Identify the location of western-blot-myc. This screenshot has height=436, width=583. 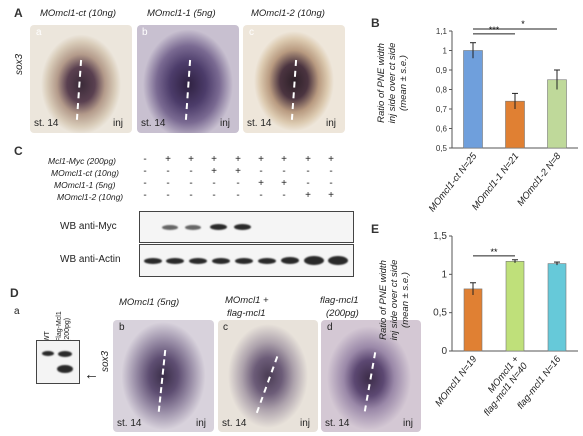
(246, 227).